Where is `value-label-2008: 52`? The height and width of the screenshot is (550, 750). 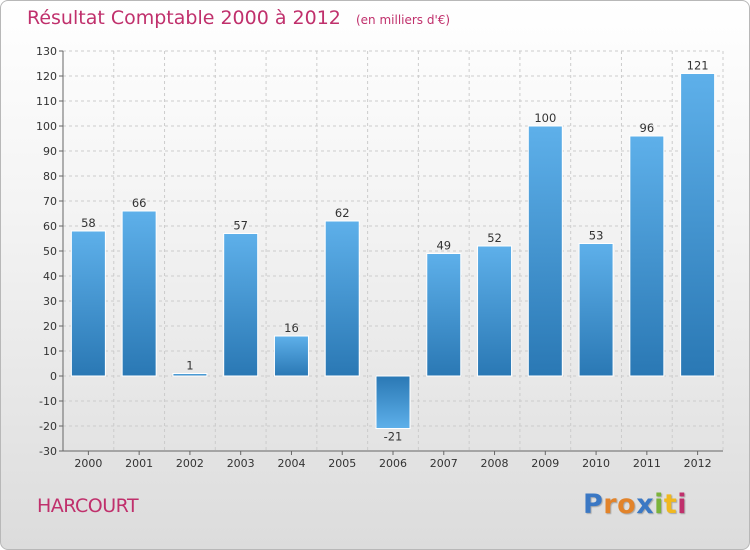
value-label-2008: 52 is located at coordinates (494, 238).